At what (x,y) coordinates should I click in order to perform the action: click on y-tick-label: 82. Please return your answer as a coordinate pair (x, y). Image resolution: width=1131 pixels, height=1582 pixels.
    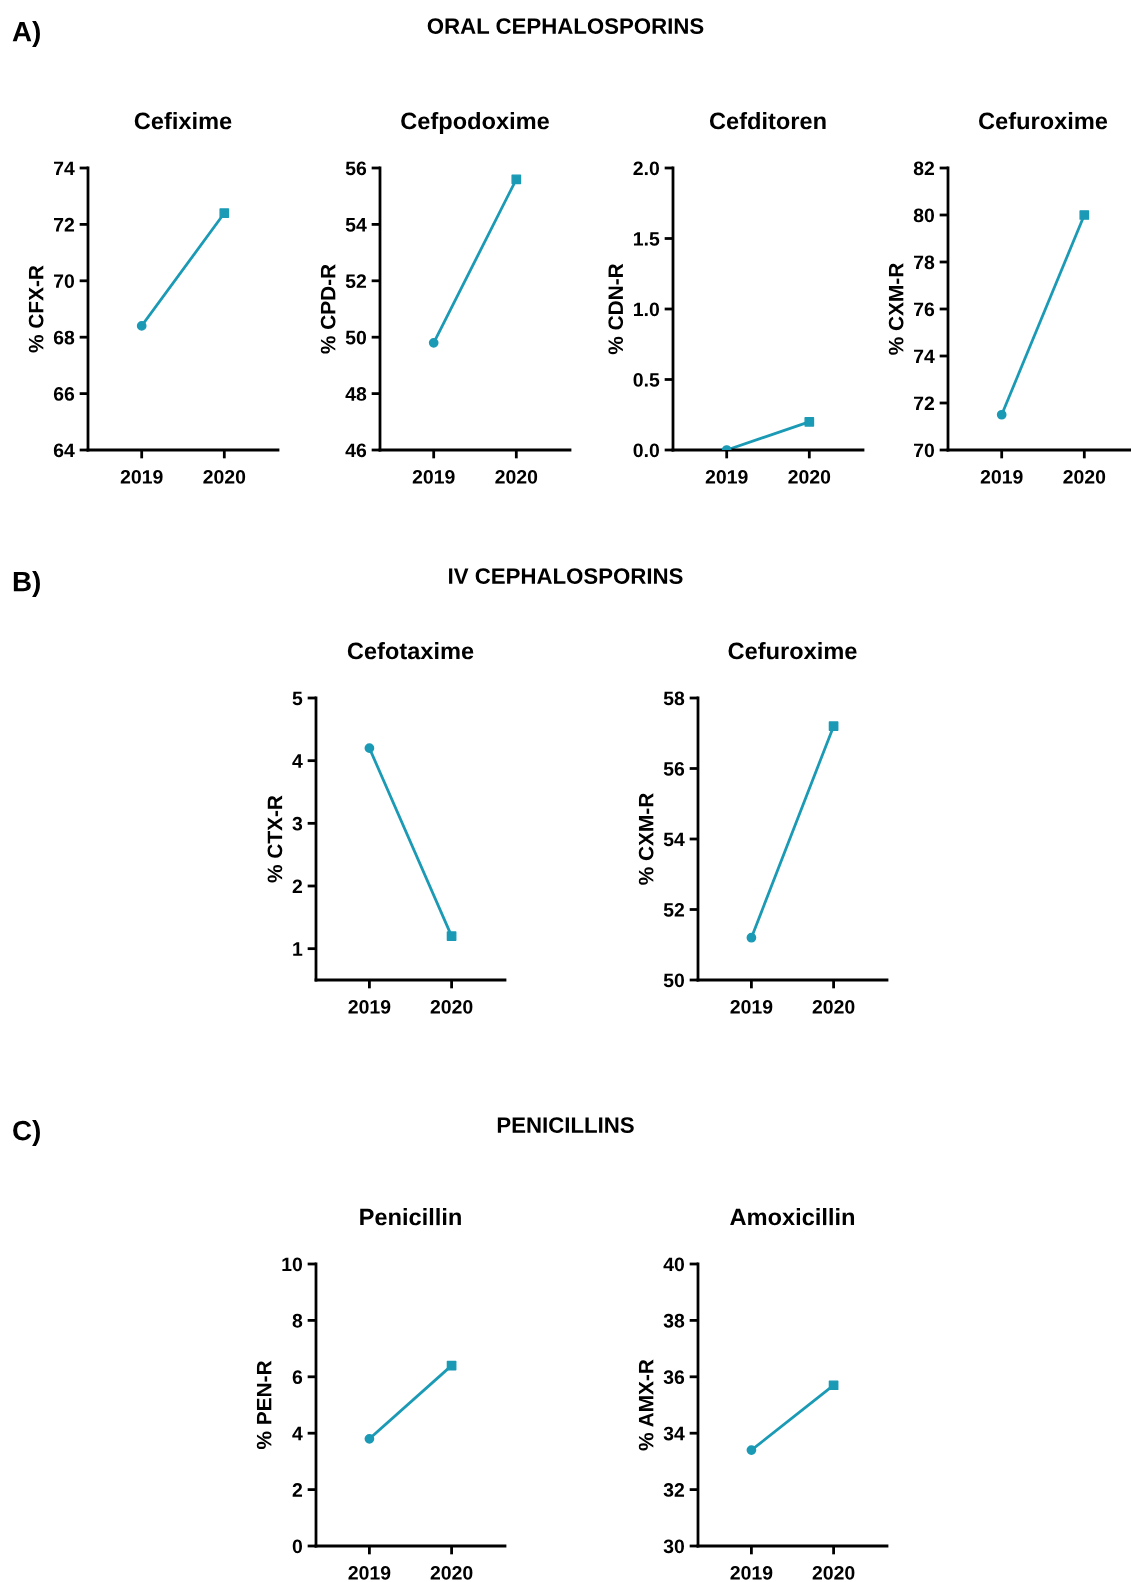
    Looking at the image, I should click on (924, 168).